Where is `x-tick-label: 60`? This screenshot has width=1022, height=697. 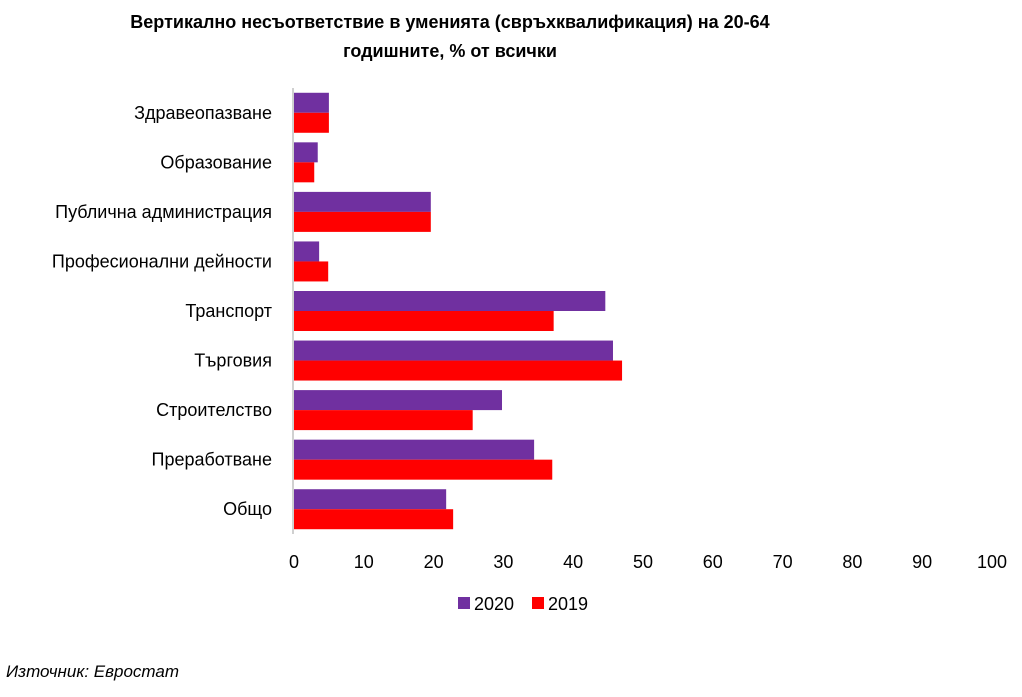 x-tick-label: 60 is located at coordinates (713, 562).